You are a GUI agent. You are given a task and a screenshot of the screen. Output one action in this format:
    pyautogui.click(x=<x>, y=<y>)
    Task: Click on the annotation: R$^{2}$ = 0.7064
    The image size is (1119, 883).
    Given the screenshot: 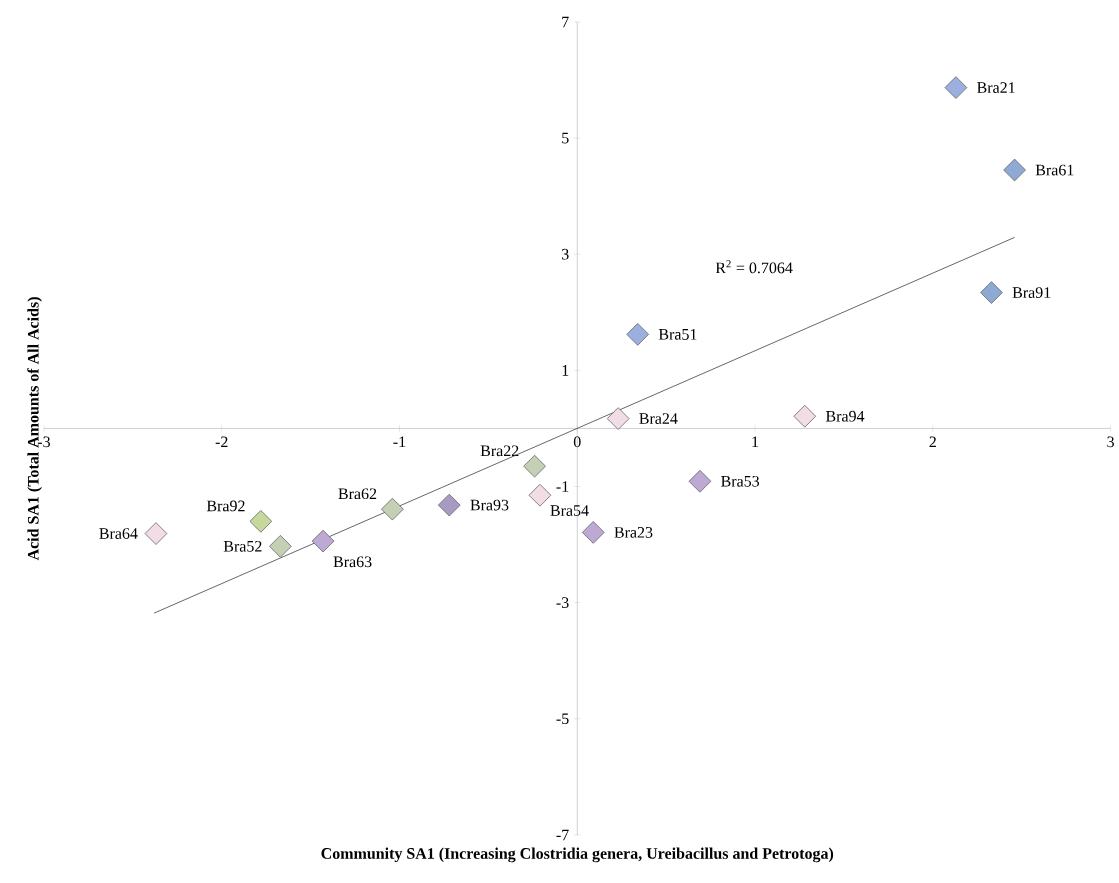 What is the action you would take?
    pyautogui.click(x=754, y=267)
    